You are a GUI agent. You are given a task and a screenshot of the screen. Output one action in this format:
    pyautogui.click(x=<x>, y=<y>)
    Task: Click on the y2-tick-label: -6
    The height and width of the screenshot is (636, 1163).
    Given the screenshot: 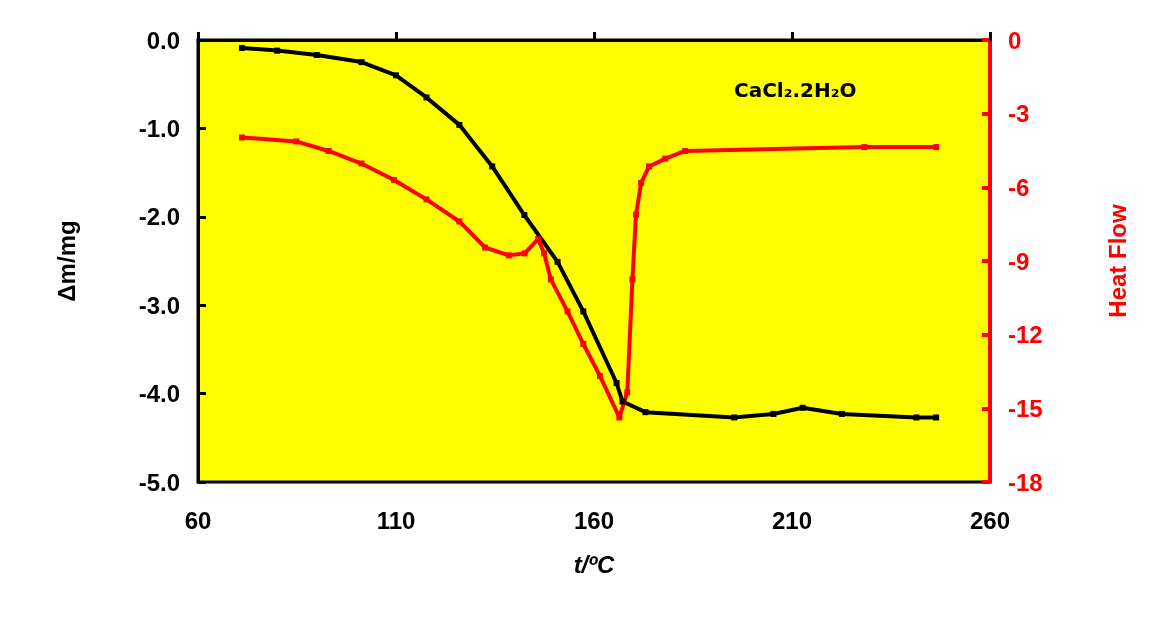 What is the action you would take?
    pyautogui.click(x=1019, y=187)
    